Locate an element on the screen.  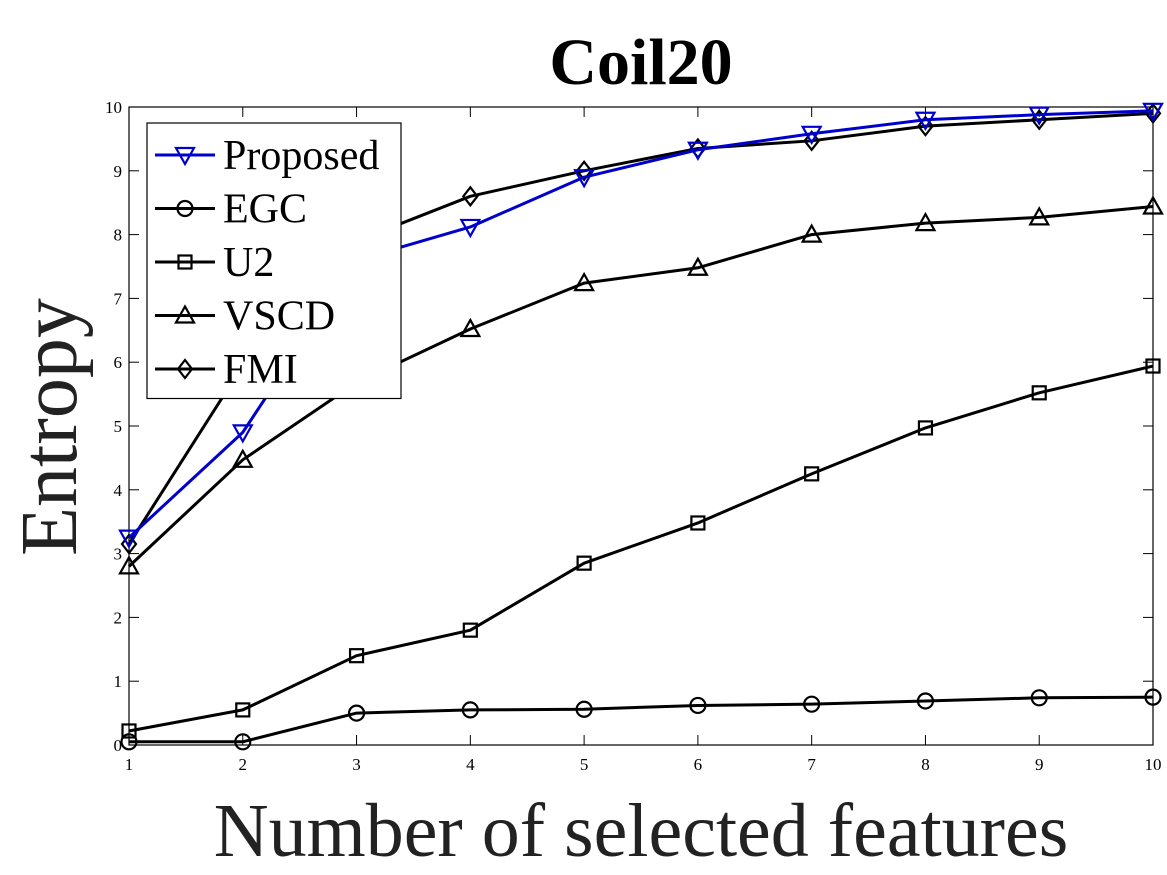
legend-label: Proposed is located at coordinates (301, 156).